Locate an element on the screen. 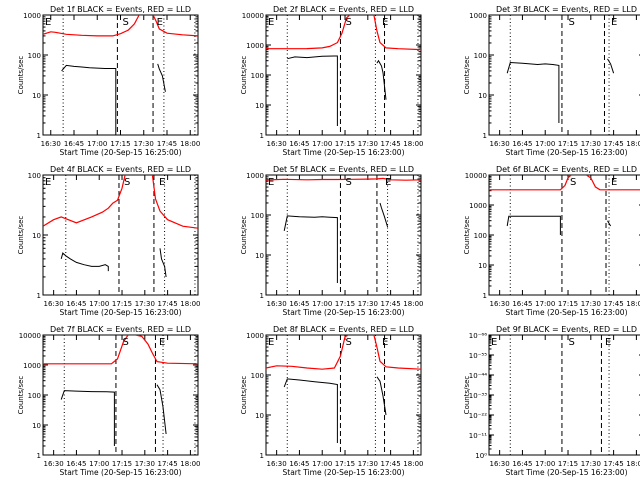 Image resolution: width=640 pixels, height=485 pixels. plot-frame is located at coordinates (564, 75).